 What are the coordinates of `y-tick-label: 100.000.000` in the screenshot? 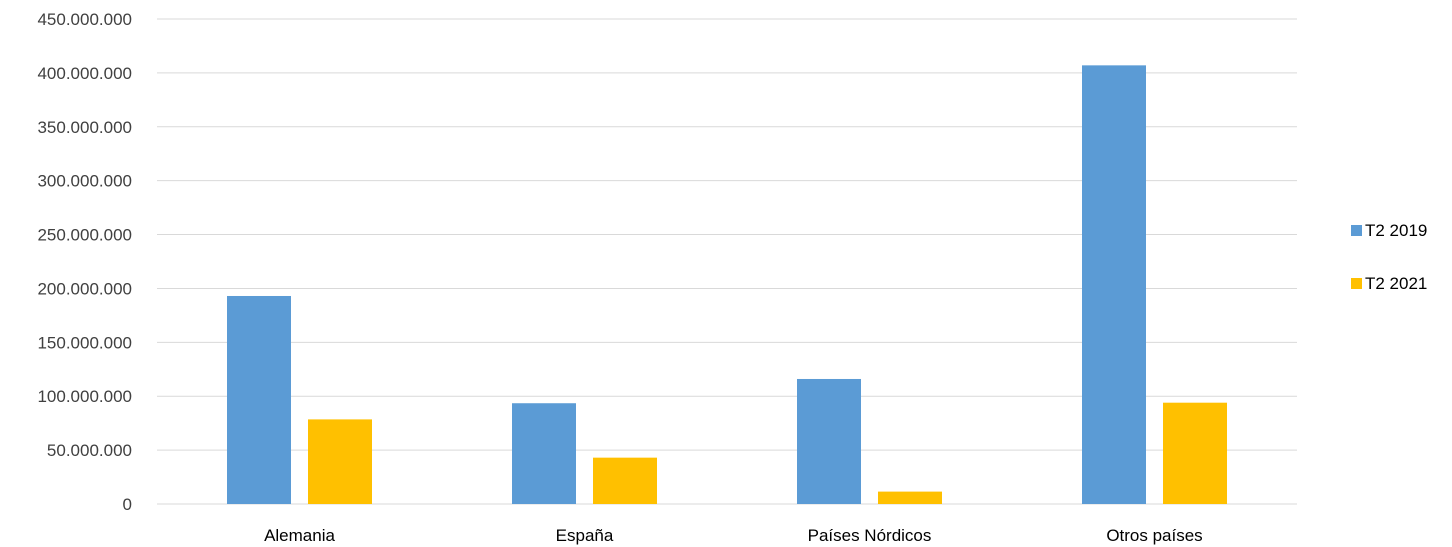 It's located at (84, 396).